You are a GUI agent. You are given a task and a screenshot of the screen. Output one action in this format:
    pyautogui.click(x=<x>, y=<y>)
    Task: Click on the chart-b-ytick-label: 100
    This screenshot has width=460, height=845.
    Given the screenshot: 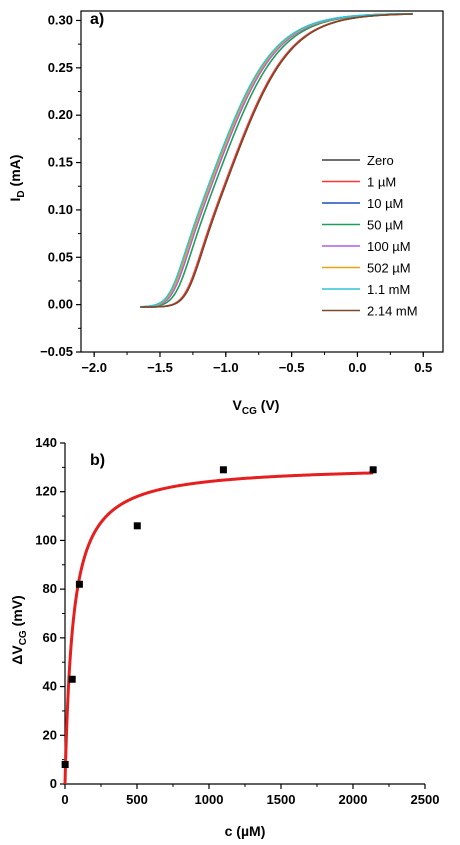 What is the action you would take?
    pyautogui.click(x=46, y=539)
    